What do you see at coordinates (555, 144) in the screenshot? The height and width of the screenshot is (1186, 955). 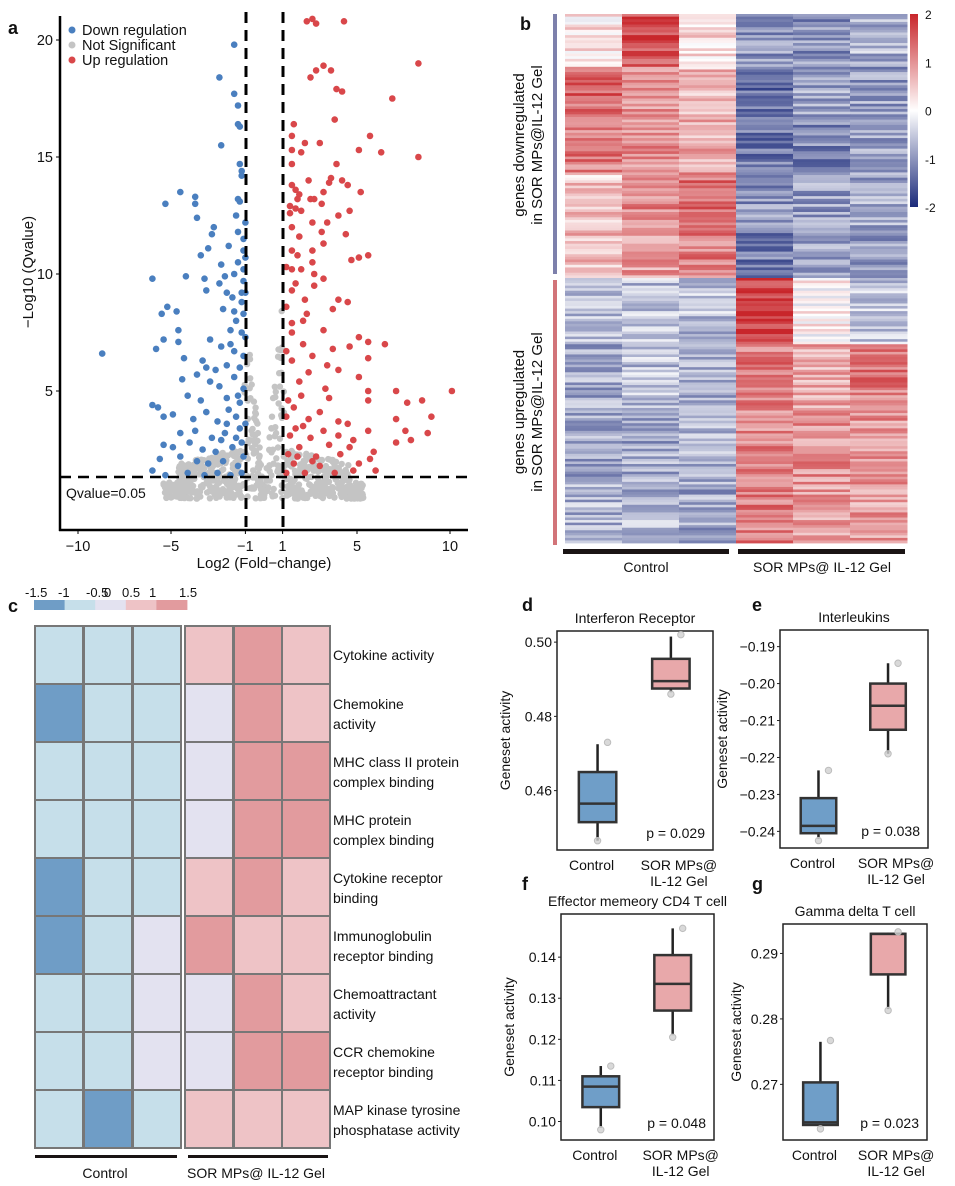 I see `row-group-bar-down` at bounding box center [555, 144].